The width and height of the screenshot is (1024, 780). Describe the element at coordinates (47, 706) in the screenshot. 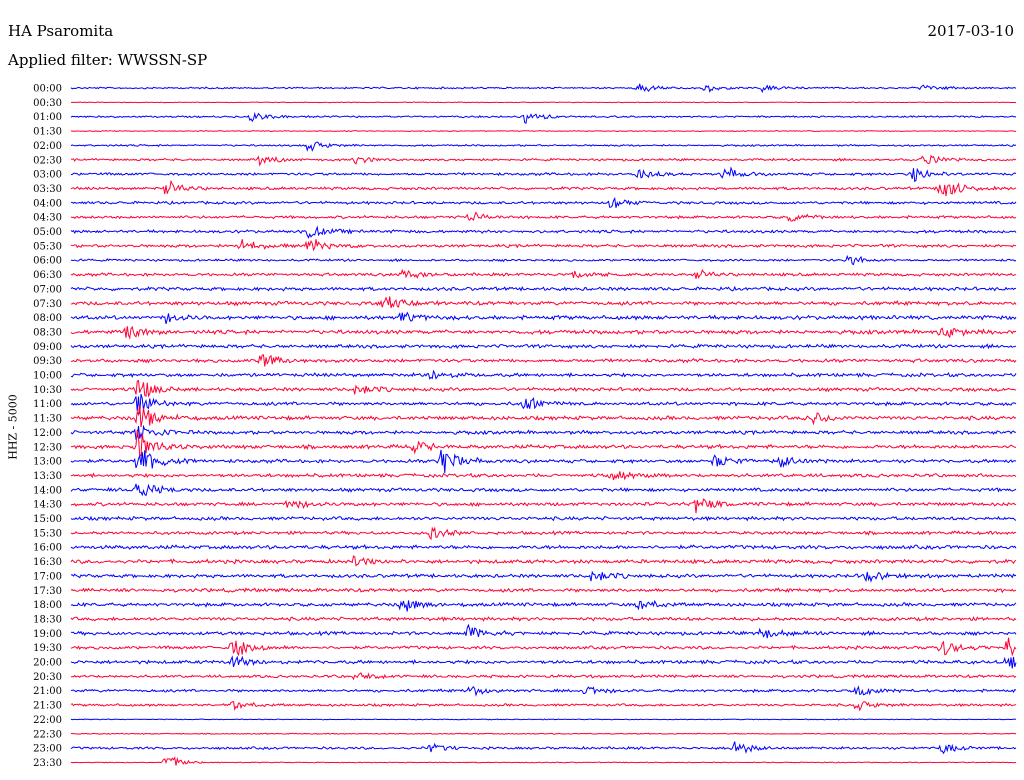

I see `time-tick-label: 21:30` at that location.